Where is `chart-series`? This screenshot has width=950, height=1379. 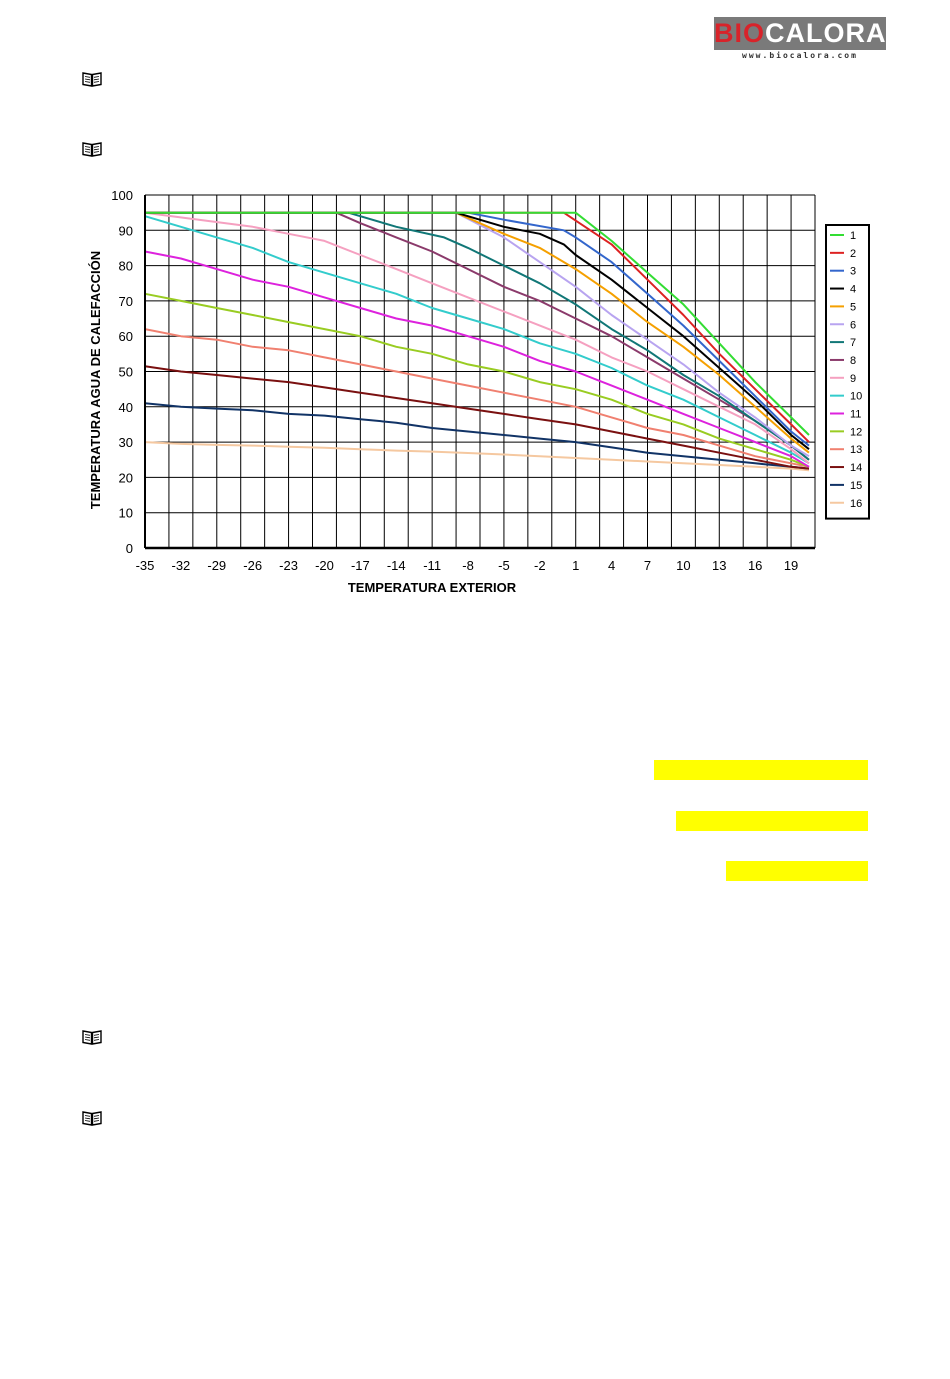
chart-series is located at coordinates (477, 341).